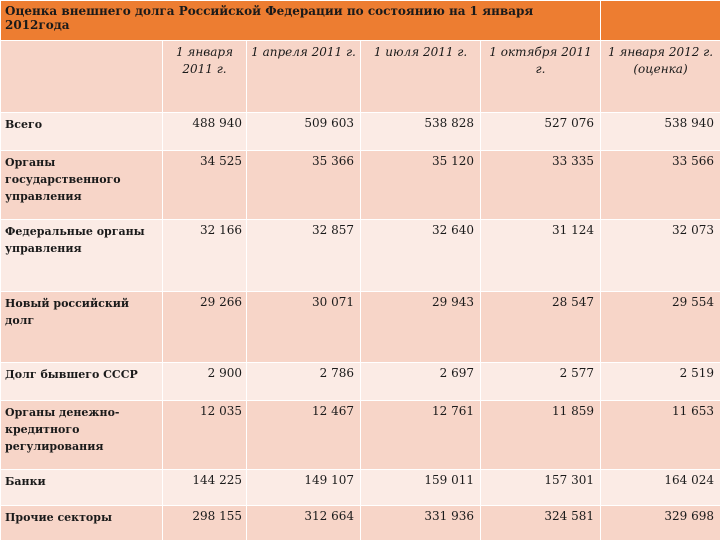 The width and height of the screenshot is (720, 541). I want to click on table-cell: 2 577, so click(541, 382).